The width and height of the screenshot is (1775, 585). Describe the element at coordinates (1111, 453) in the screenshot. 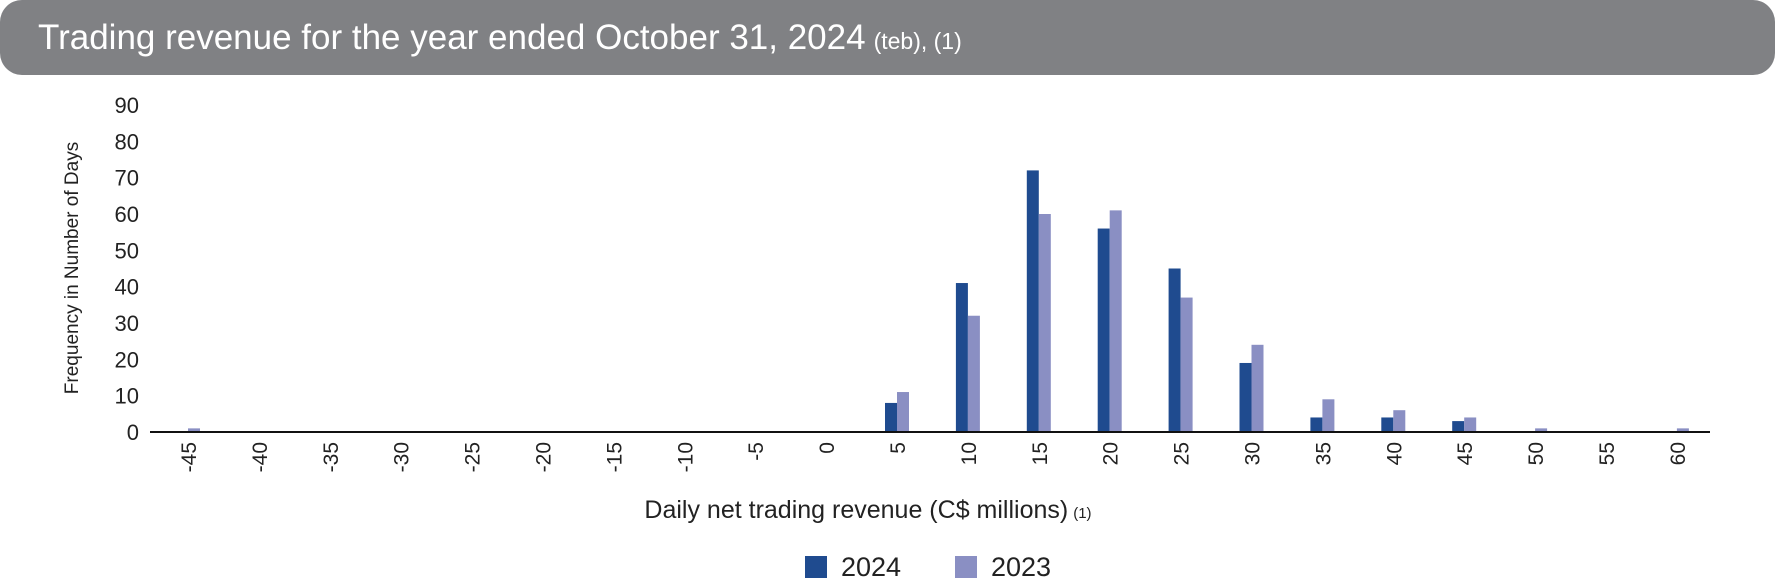

I see `x-tick-label: 20` at that location.